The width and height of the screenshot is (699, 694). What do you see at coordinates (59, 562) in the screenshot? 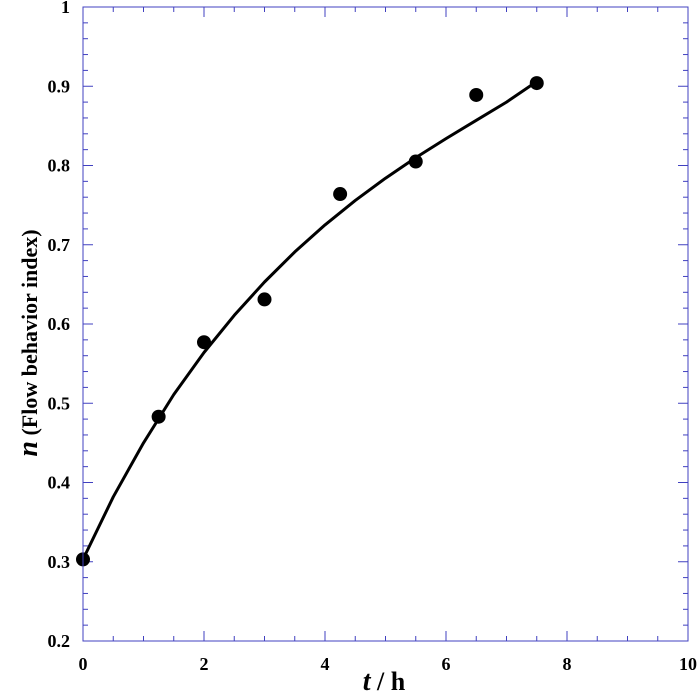
I see `y-tick-label: 0.3` at bounding box center [59, 562].